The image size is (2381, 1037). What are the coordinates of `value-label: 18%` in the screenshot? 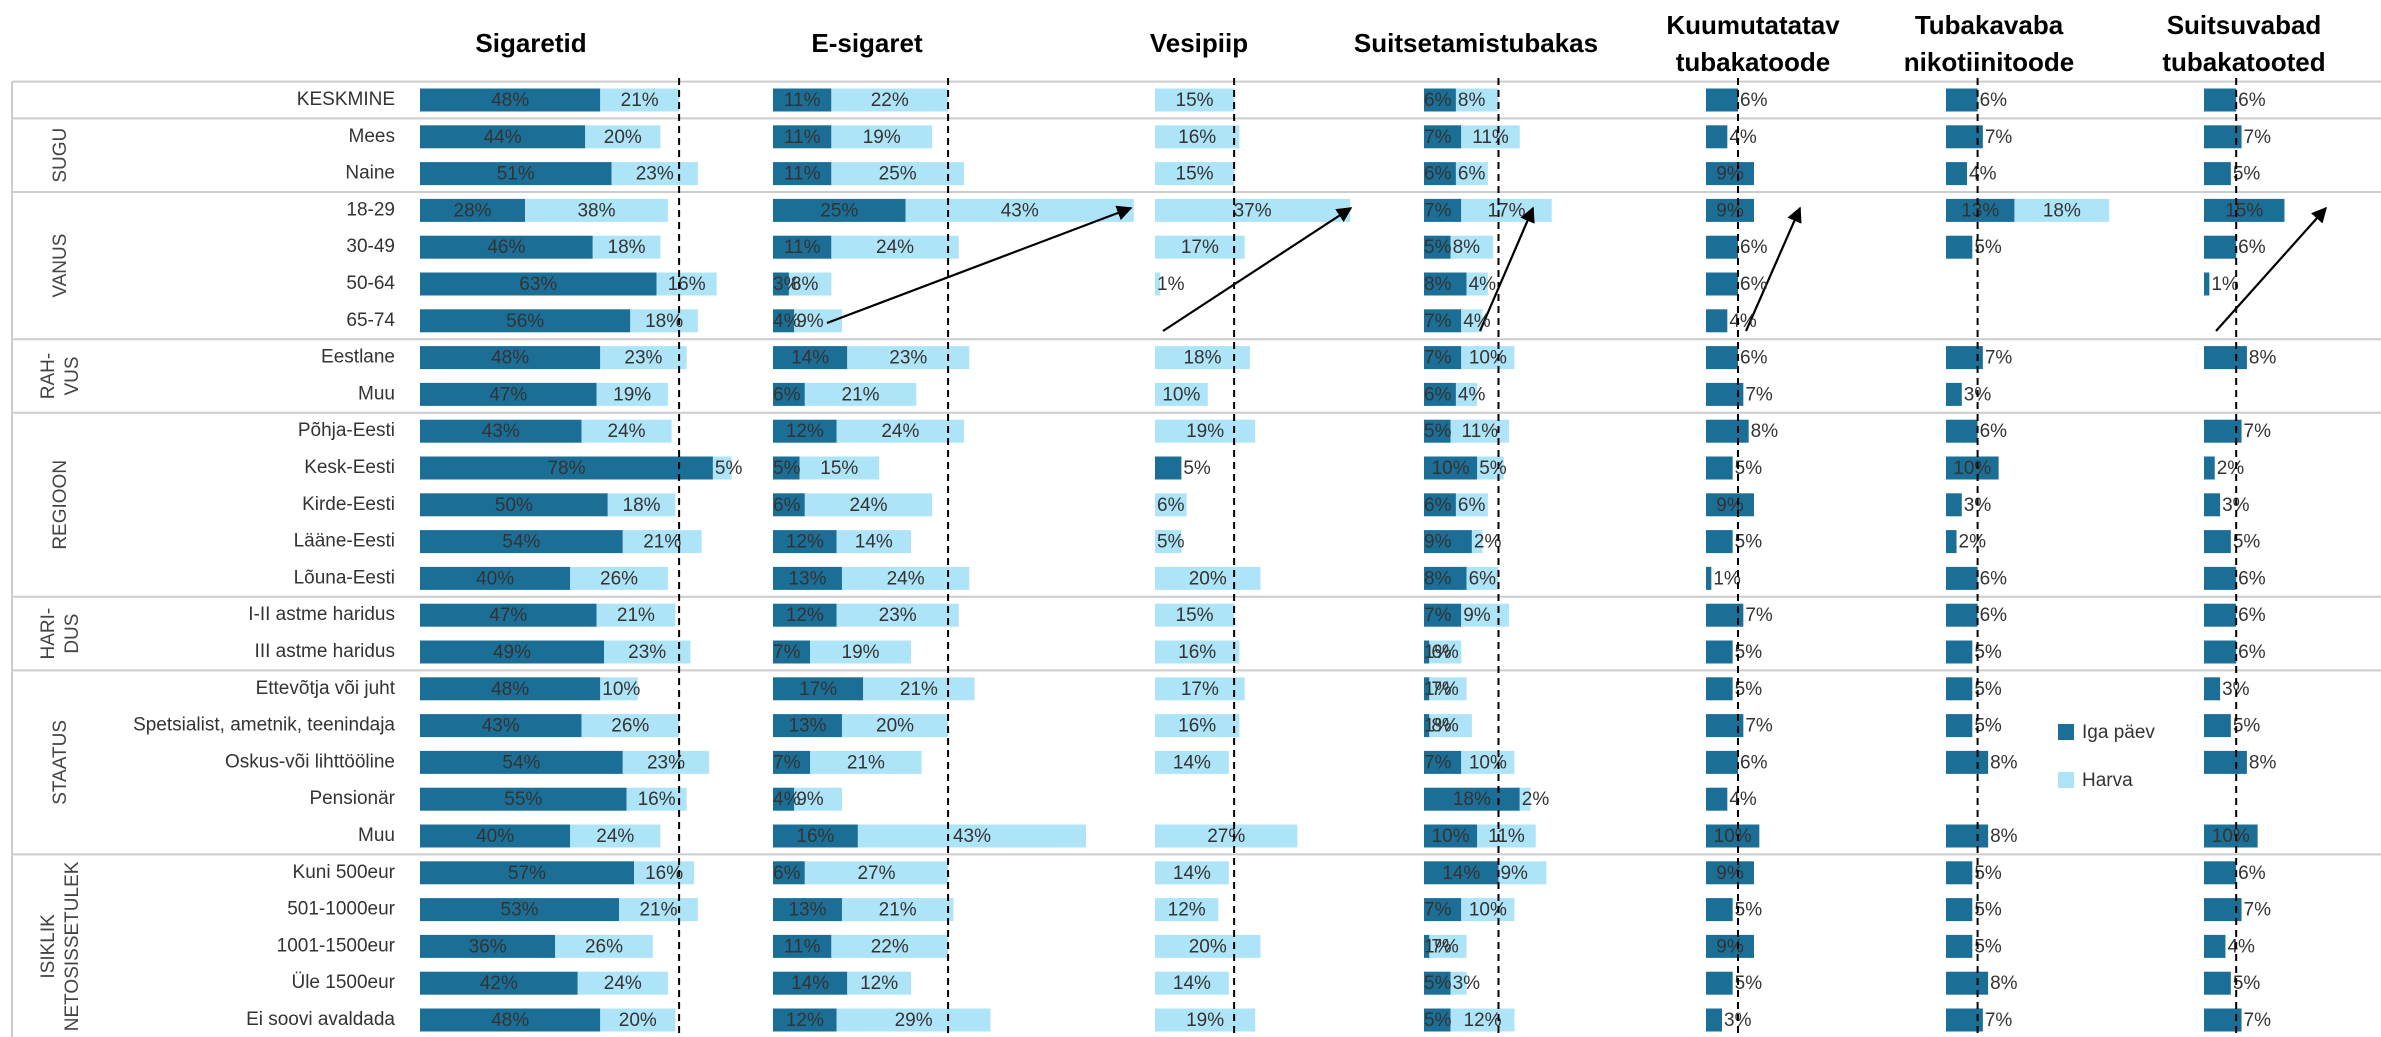 It's located at (642, 505).